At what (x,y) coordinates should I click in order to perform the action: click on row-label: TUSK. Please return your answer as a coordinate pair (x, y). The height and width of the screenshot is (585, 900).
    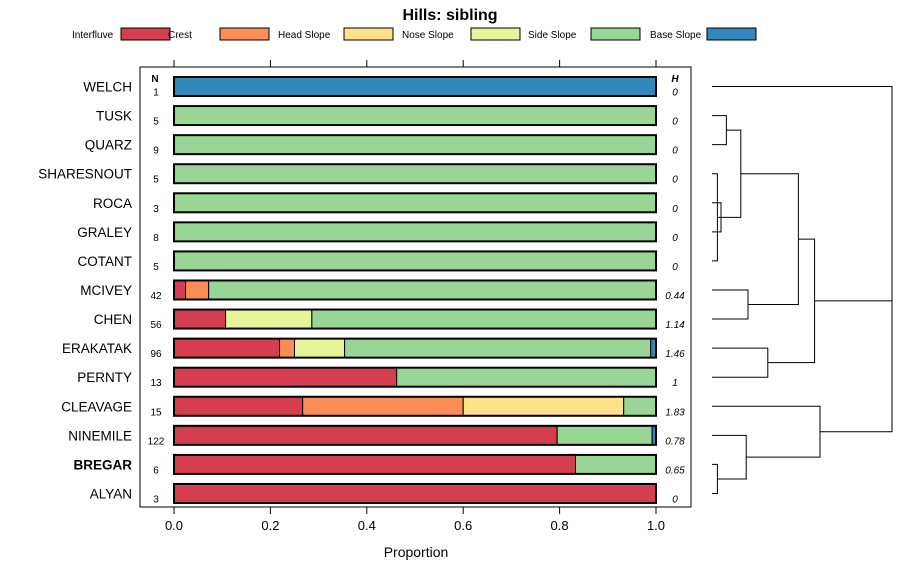
    Looking at the image, I should click on (114, 116).